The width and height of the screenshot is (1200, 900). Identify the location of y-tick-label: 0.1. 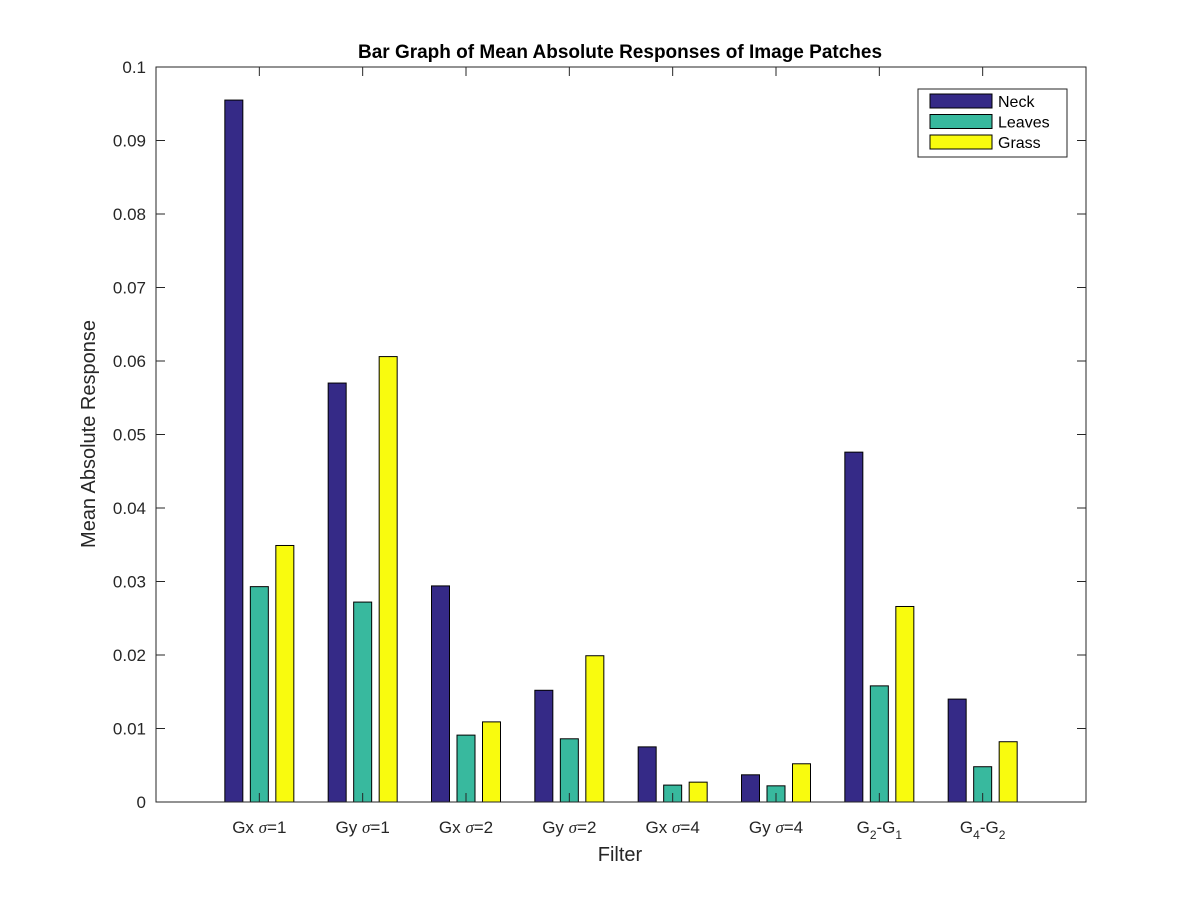
(134, 67).